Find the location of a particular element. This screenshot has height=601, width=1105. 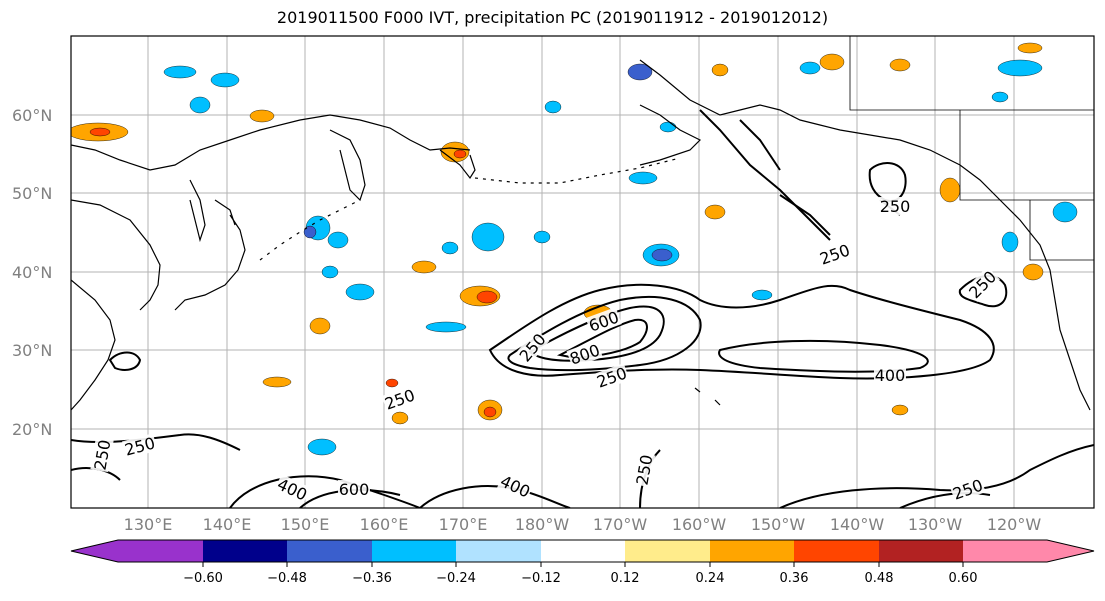

contour-label-text: 800 is located at coordinates (584, 354).